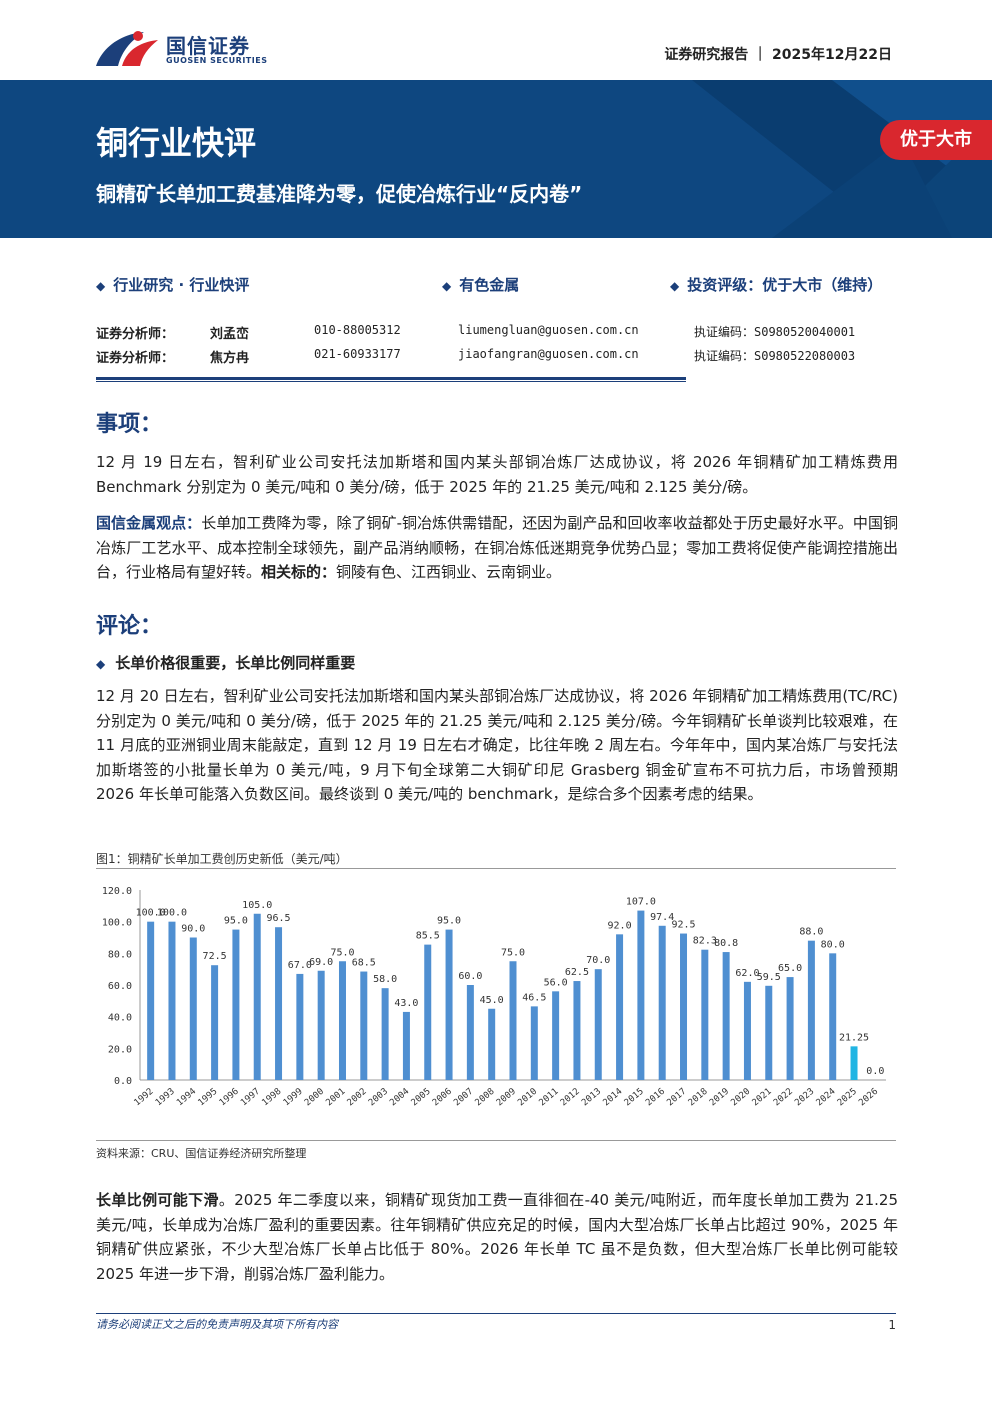 Image resolution: width=992 pixels, height=1403 pixels. I want to click on footer-disclaimer: 请务必阅读正文之后的免责声明及其项下所有内容, so click(217, 1324).